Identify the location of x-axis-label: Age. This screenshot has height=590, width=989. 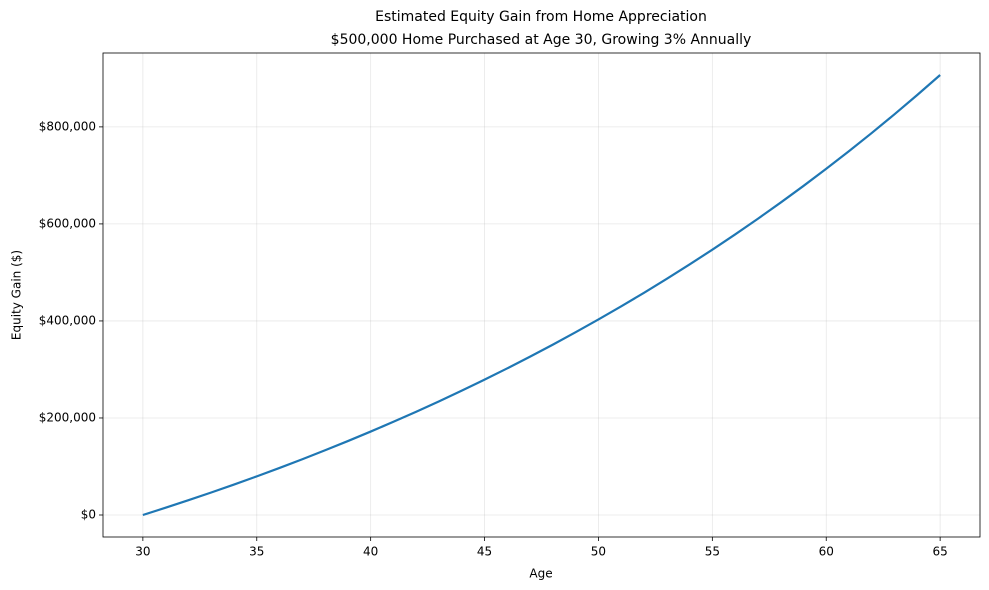
(540, 574).